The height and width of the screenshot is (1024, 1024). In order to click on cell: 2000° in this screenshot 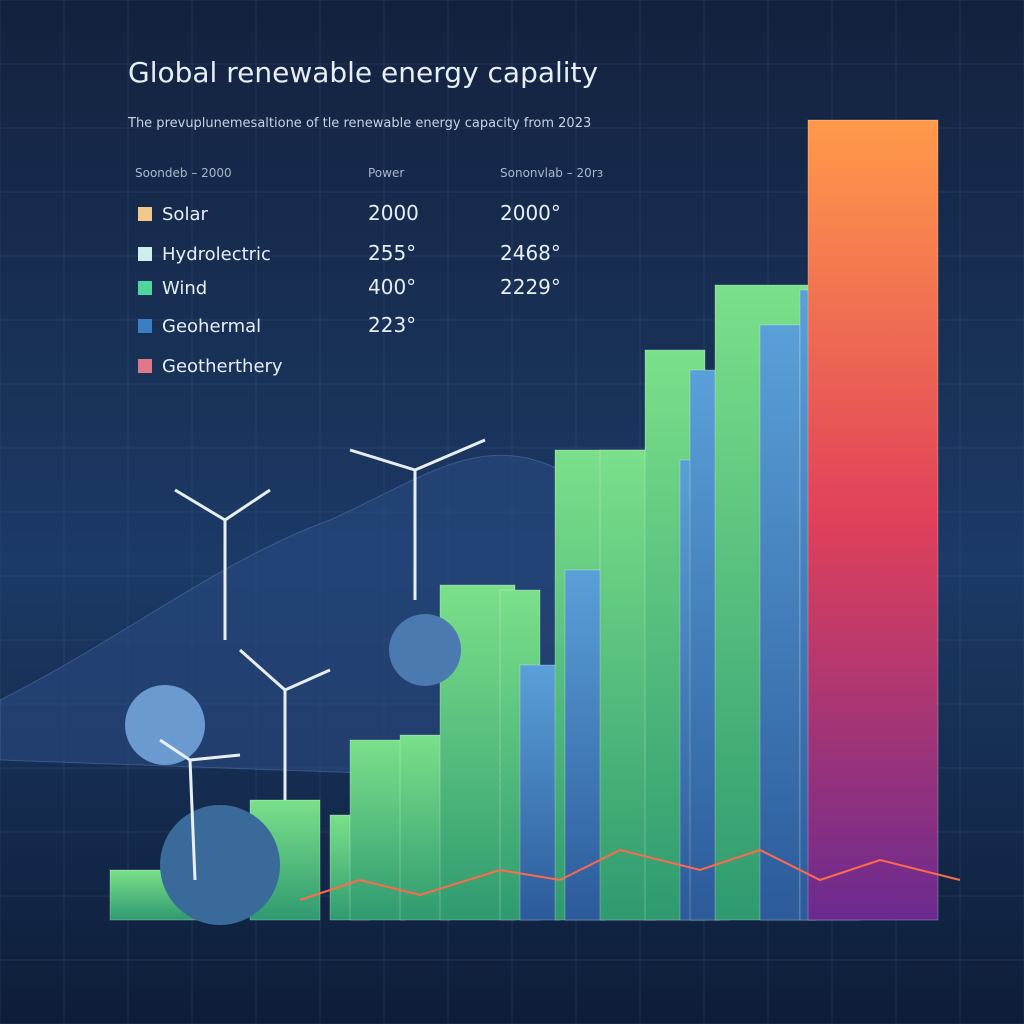, I will do `click(530, 213)`.